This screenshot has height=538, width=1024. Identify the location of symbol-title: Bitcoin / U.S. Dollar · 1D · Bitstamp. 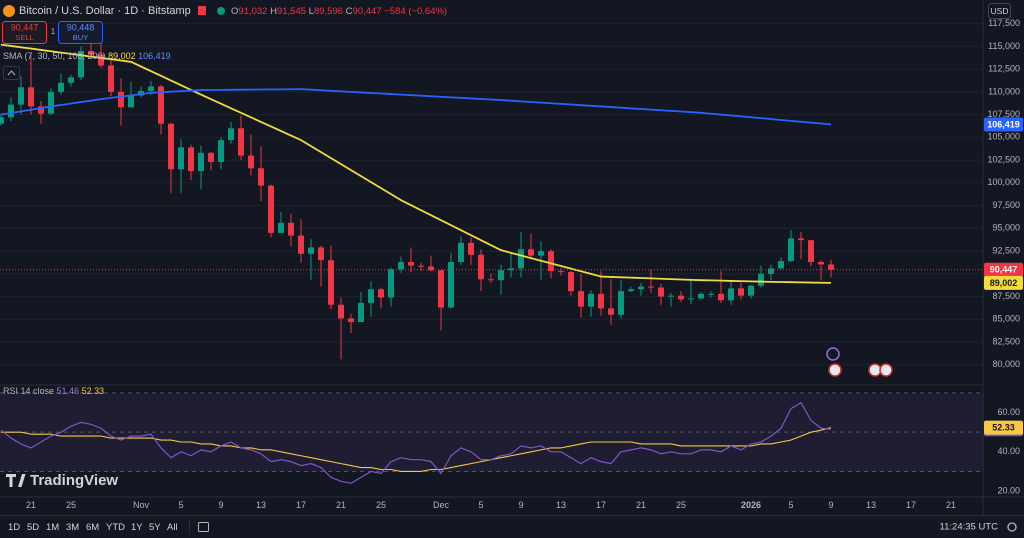
(105, 11).